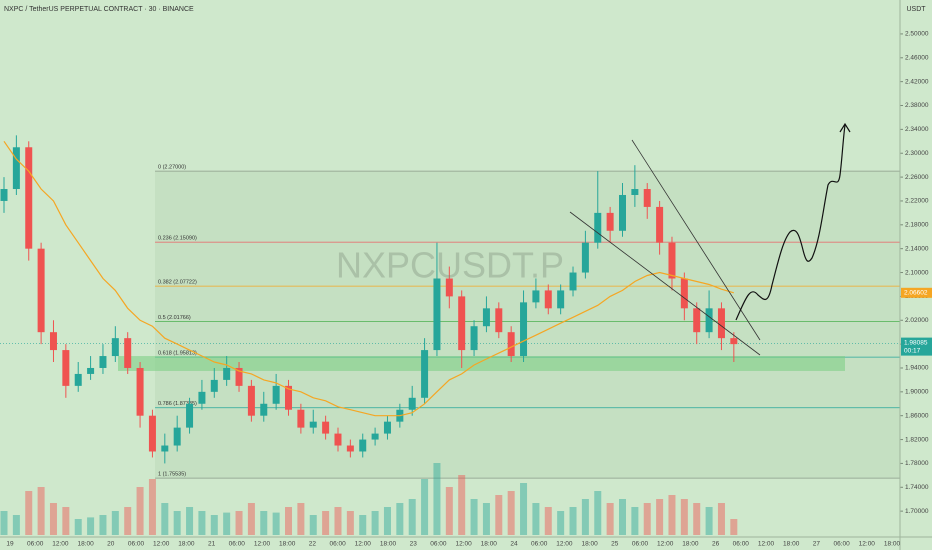  I want to click on ma-price-label: 2.06602, so click(916, 293).